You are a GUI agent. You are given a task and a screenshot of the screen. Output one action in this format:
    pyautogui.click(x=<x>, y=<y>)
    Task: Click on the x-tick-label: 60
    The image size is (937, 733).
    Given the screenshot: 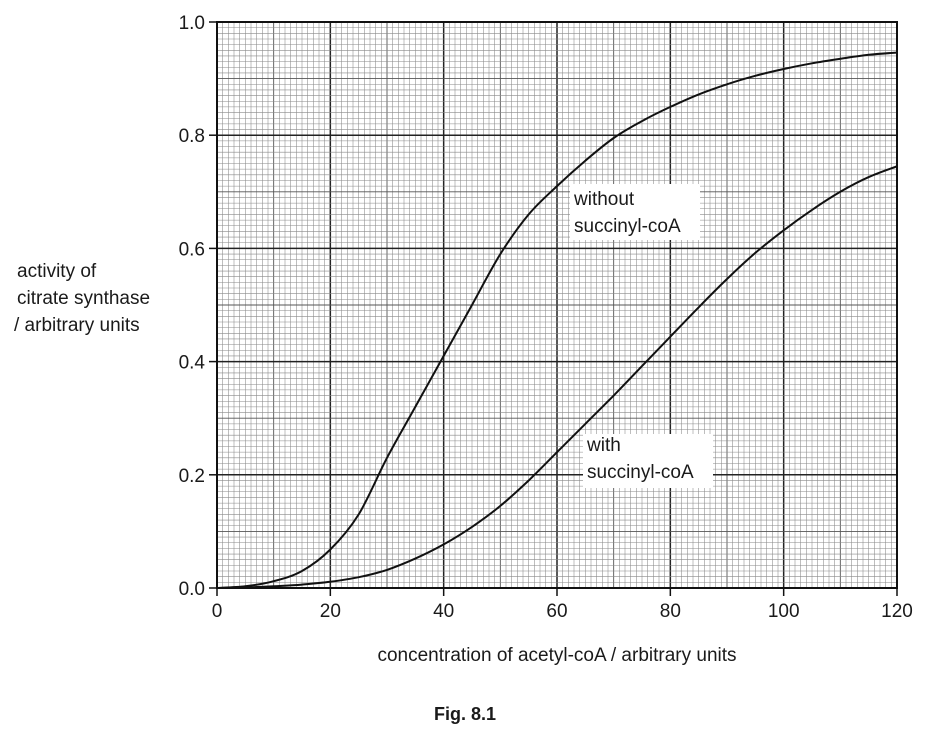 What is the action you would take?
    pyautogui.click(x=556, y=611)
    